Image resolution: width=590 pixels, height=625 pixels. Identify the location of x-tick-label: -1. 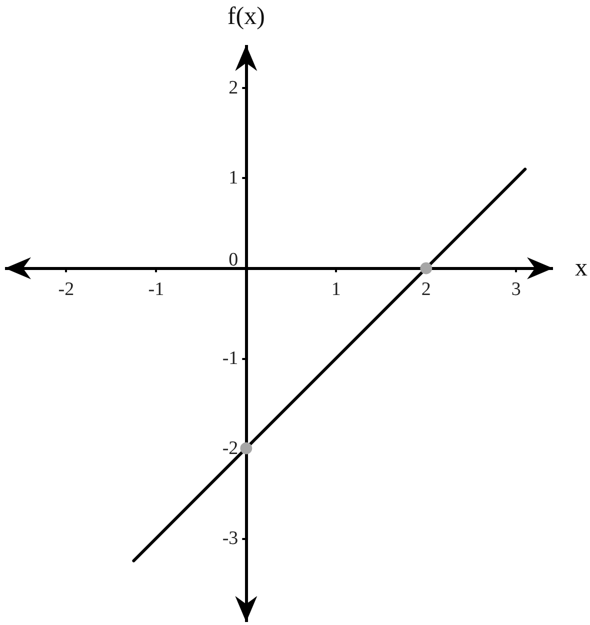
(156, 289).